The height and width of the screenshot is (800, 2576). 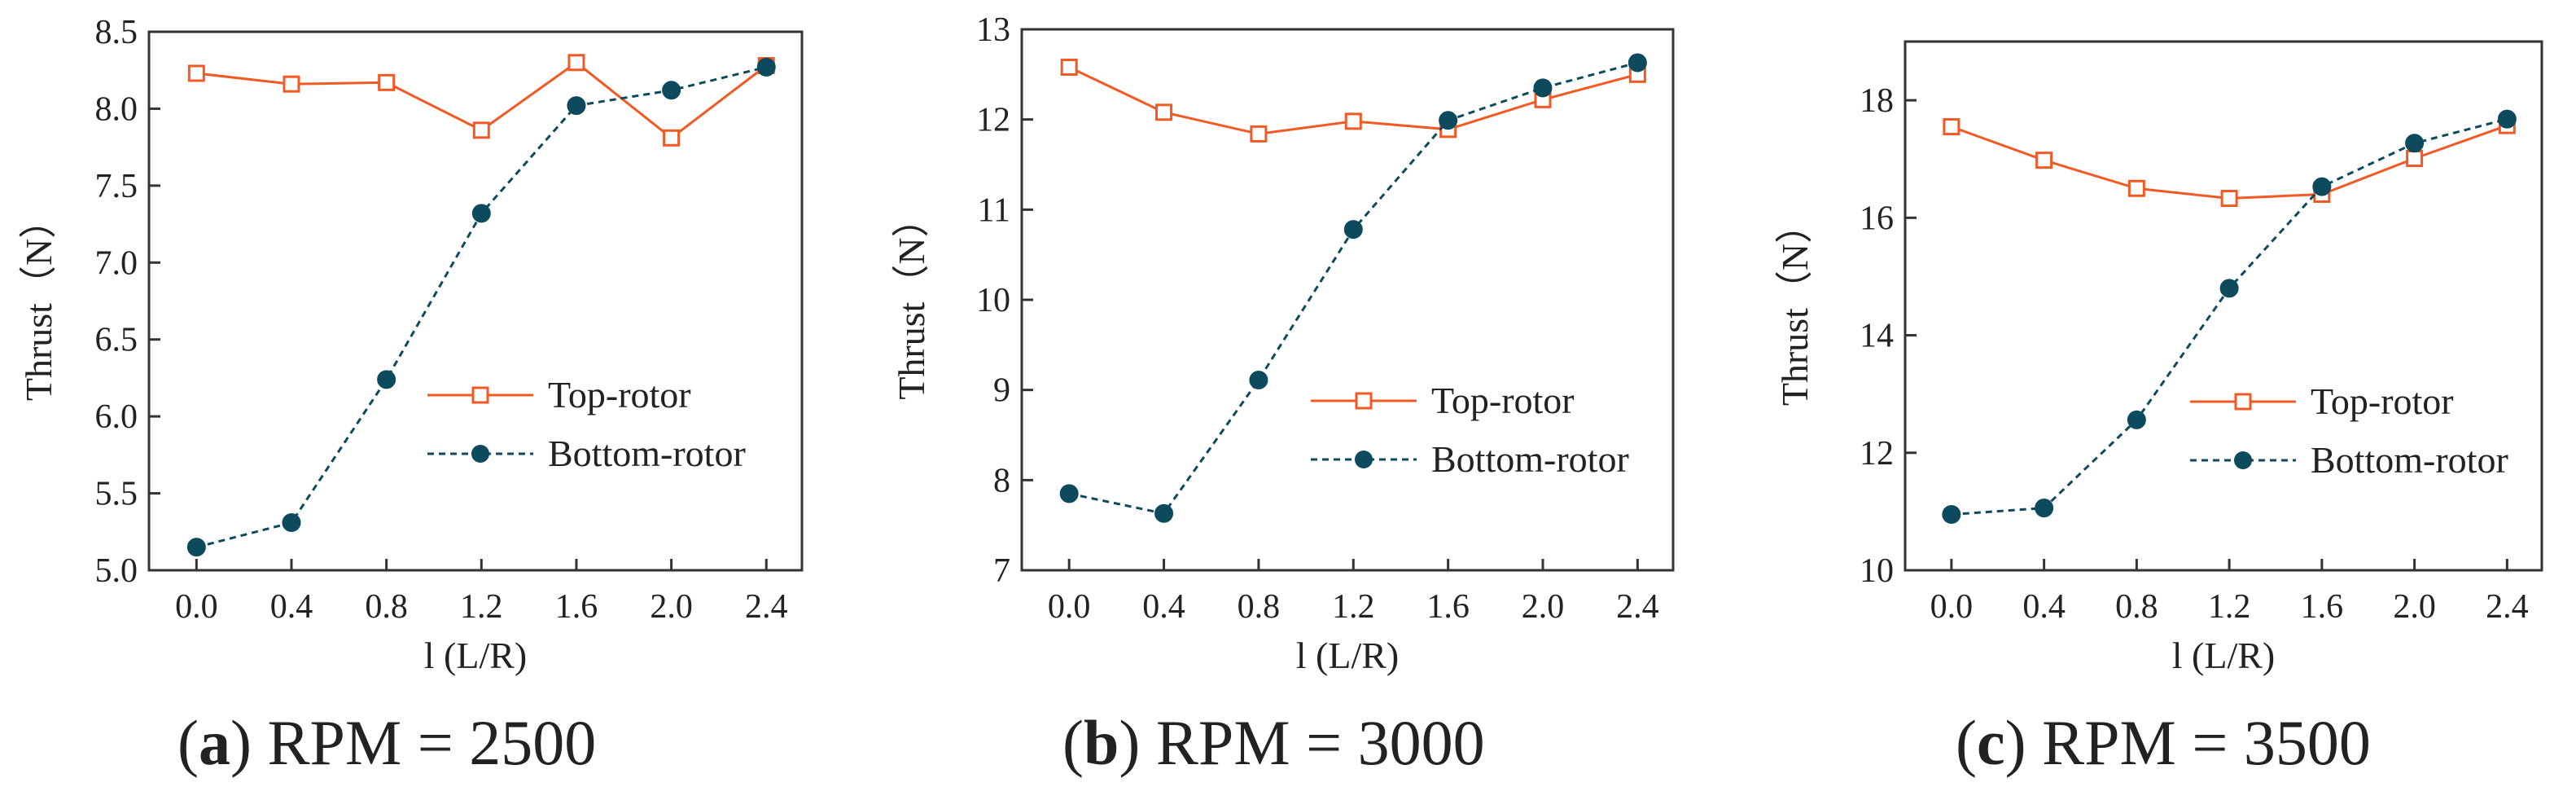 I want to click on y-tick-label: 8.5, so click(x=116, y=33).